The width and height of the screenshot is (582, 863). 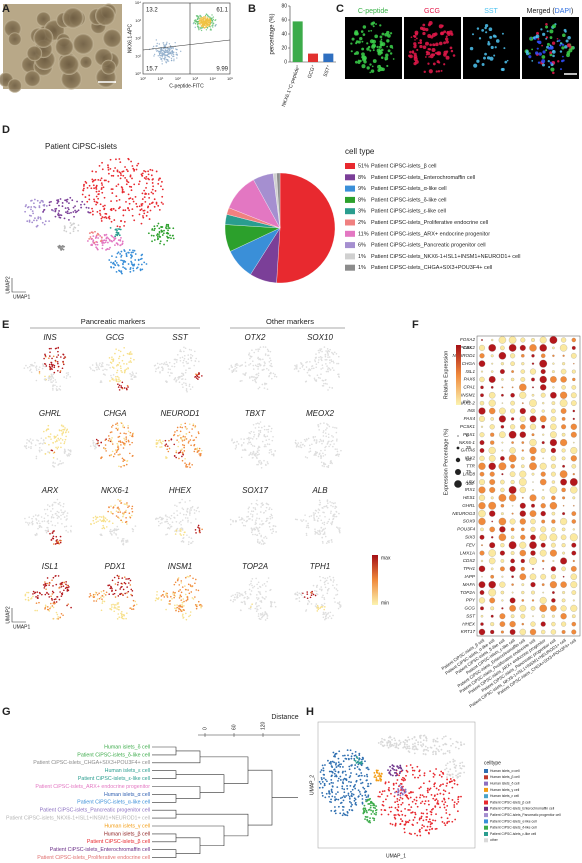 What do you see at coordinates (118, 842) in the screenshot?
I see `leaf-label: Patient CiPSC-islets_β cell` at bounding box center [118, 842].